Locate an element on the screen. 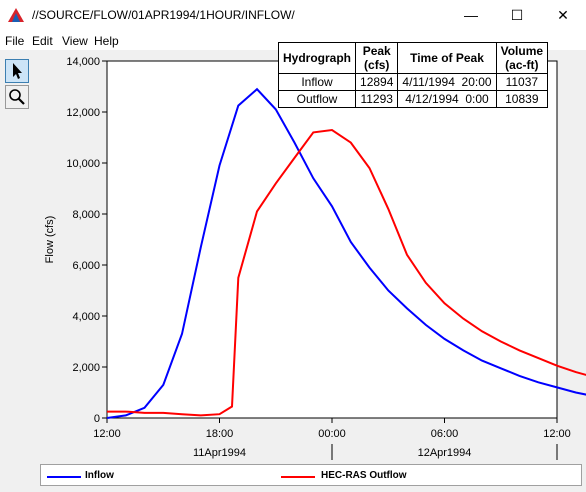 This screenshot has height=492, width=586. legend-label-outflow: HEC-RAS Outflow is located at coordinates (364, 475).